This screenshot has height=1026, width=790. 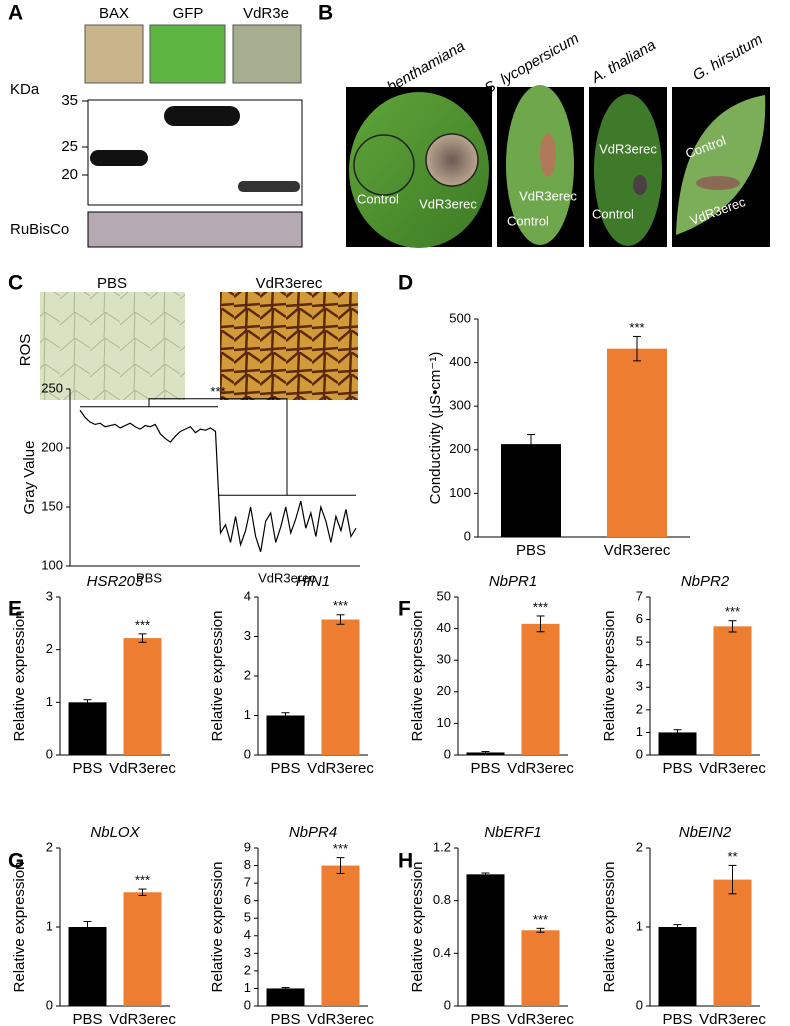 What do you see at coordinates (313, 832) in the screenshot?
I see `chart-title: NbPR4` at bounding box center [313, 832].